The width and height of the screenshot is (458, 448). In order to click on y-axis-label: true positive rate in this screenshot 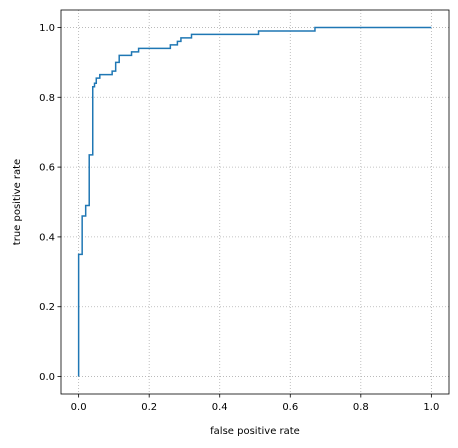, I will do `click(17, 202)`.